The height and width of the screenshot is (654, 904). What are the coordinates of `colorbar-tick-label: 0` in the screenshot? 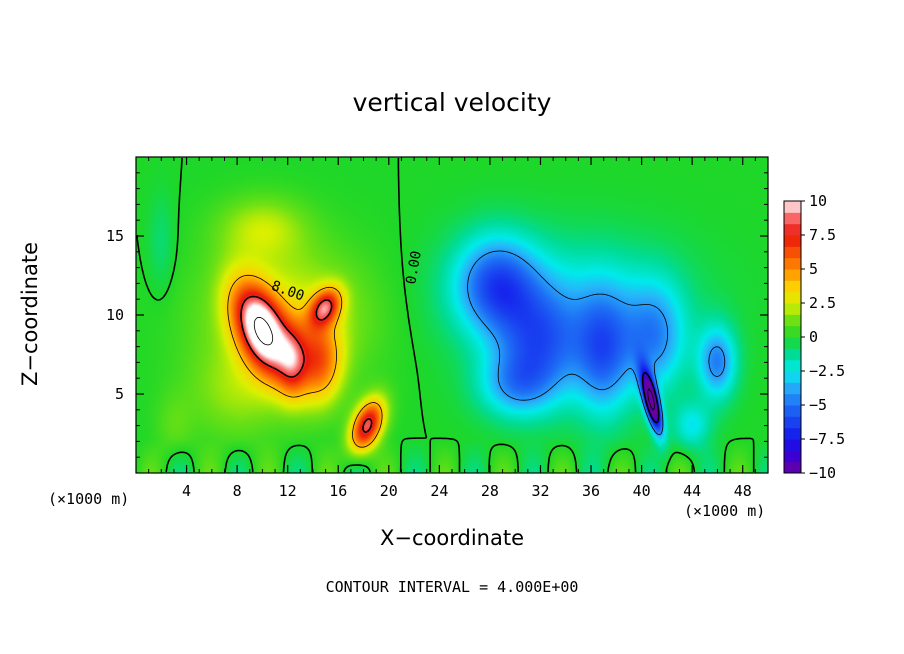 It's located at (813, 337).